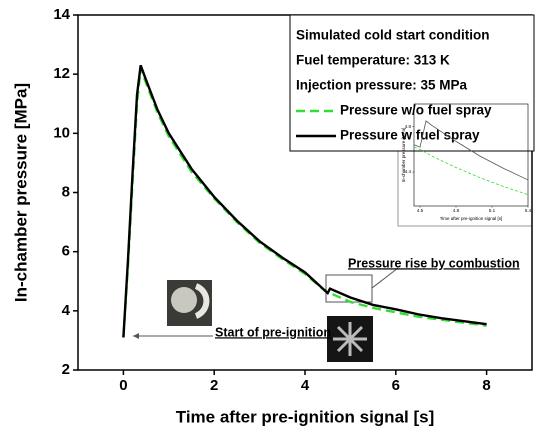 The width and height of the screenshot is (536, 432). I want to click on x-tick-label: 4, so click(305, 385).